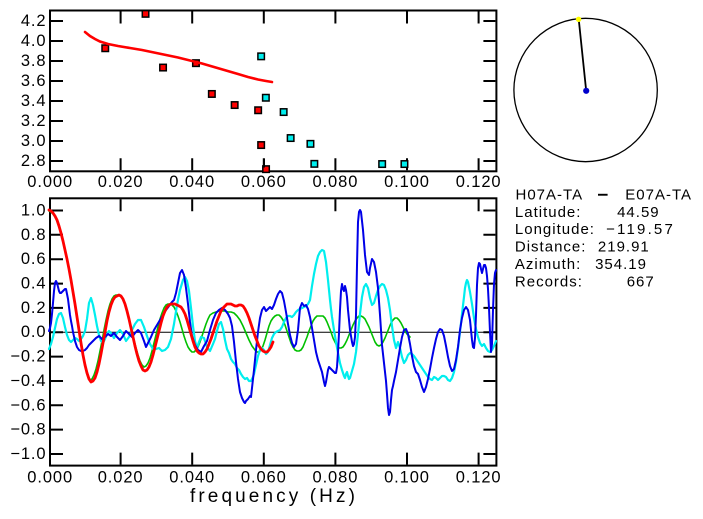 This screenshot has height=519, width=703. I want to click on svg-text: 3.6, so click(34, 81).